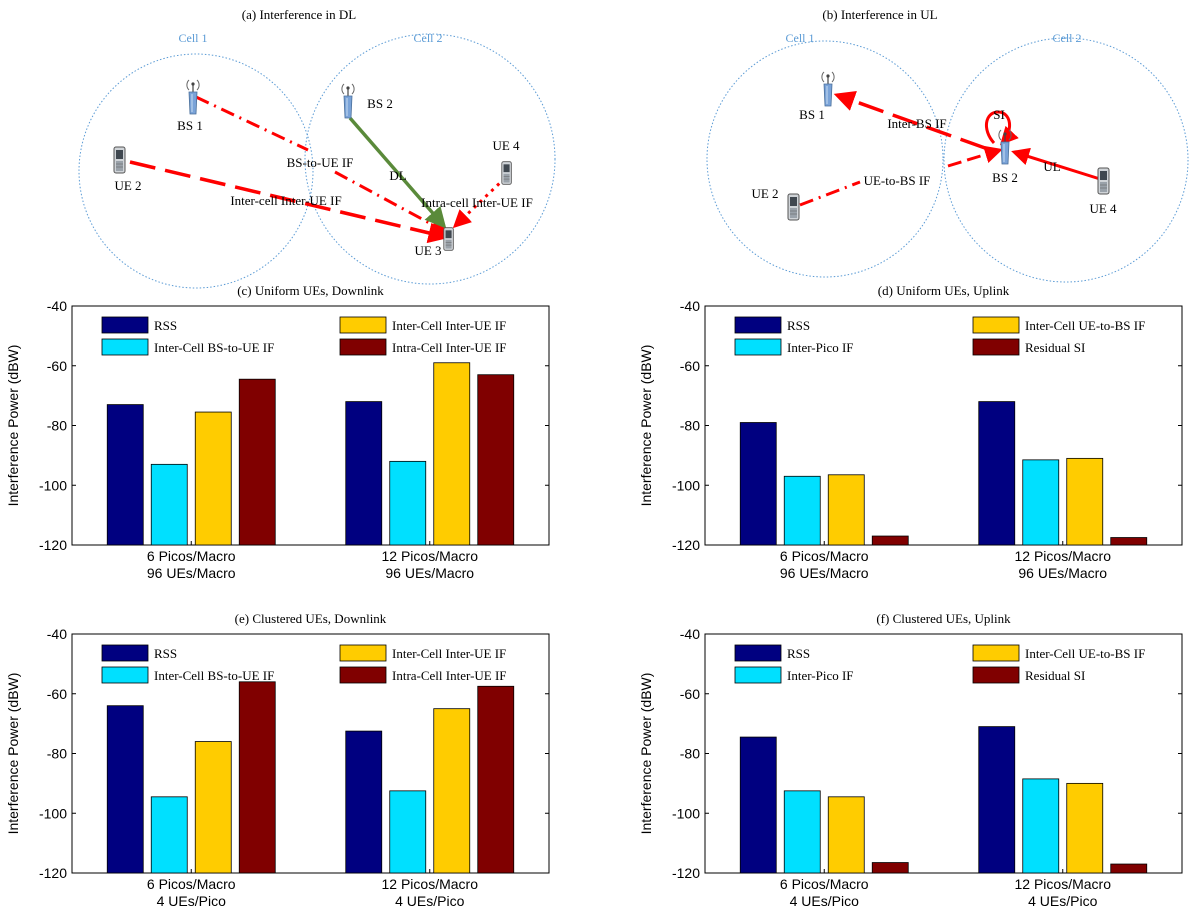 This screenshot has width=1192, height=913. I want to click on x-tick-label: 12 Picos/Macro, so click(1063, 884).